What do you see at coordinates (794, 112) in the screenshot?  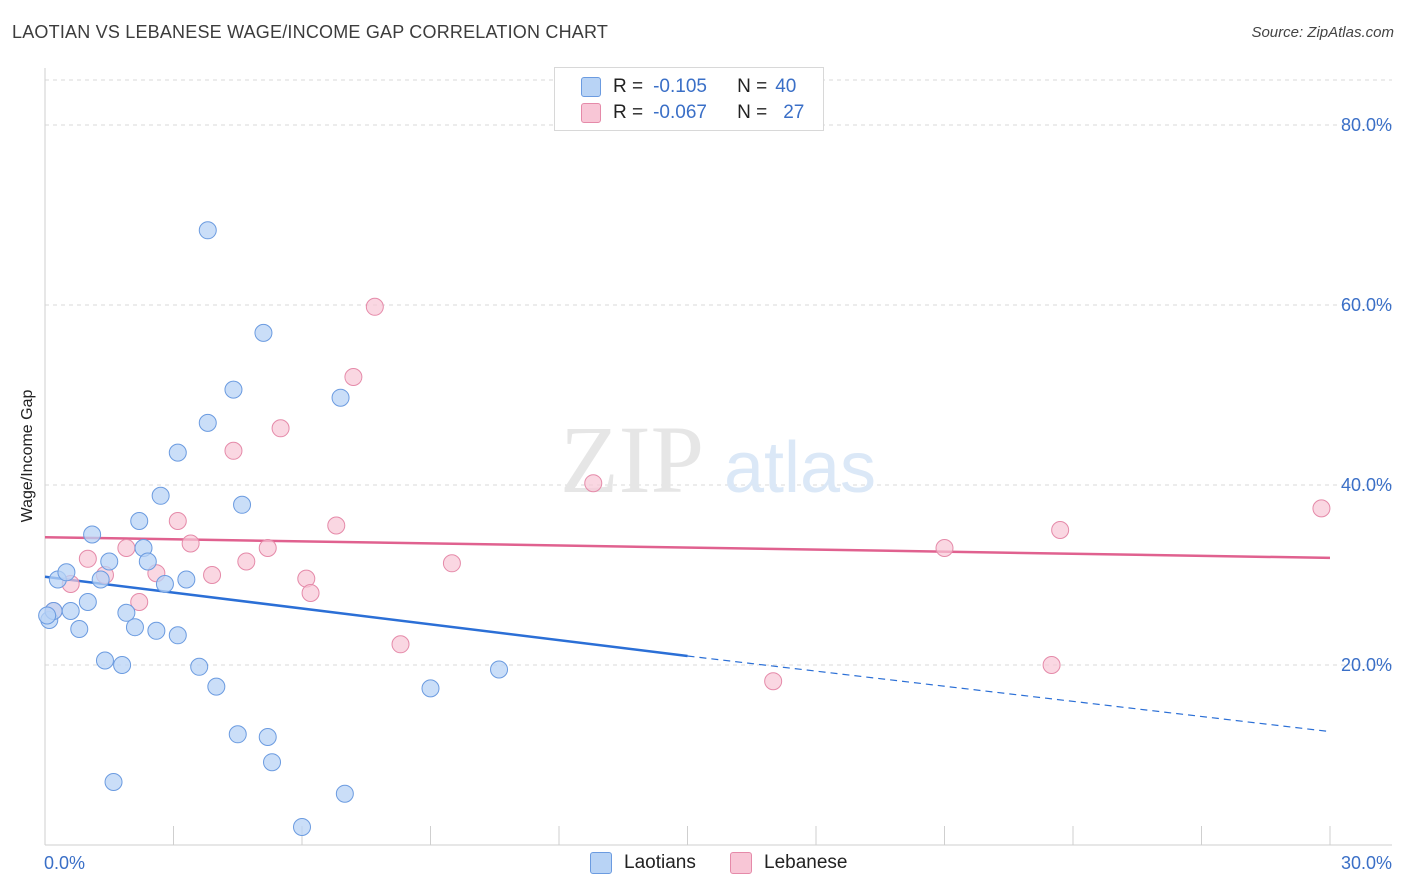 I see `legend-n-value: 27` at bounding box center [794, 112].